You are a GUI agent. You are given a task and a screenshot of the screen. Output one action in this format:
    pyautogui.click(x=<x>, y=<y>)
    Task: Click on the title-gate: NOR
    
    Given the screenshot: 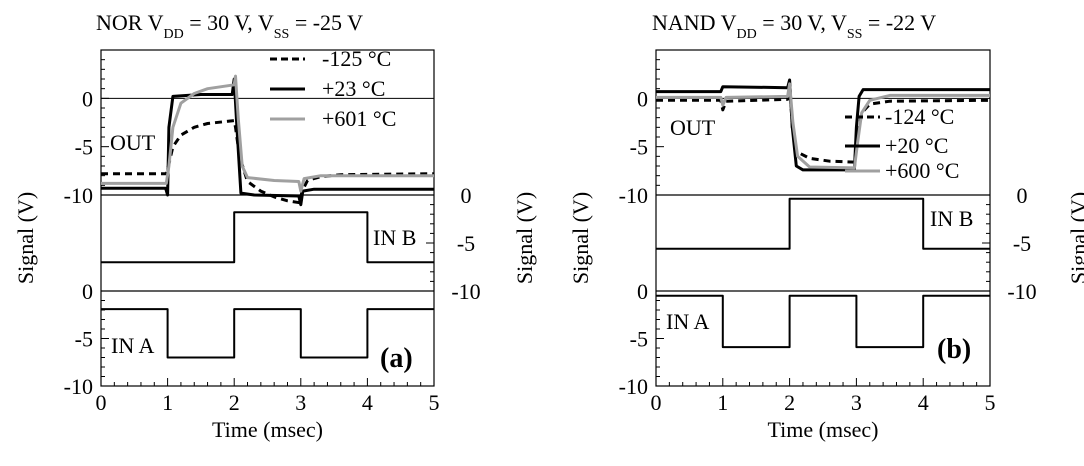 What is the action you would take?
    pyautogui.click(x=122, y=22)
    